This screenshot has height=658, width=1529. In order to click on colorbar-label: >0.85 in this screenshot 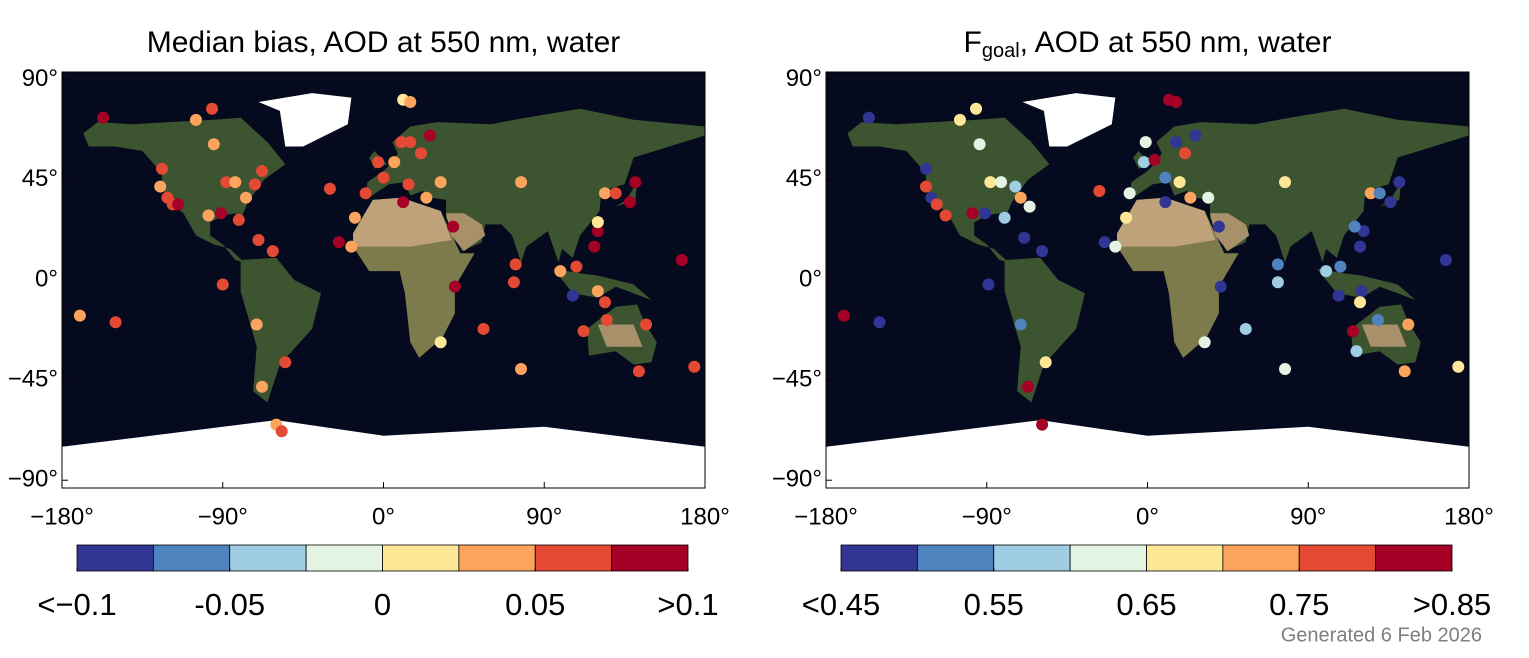, I will do `click(1452, 604)`.